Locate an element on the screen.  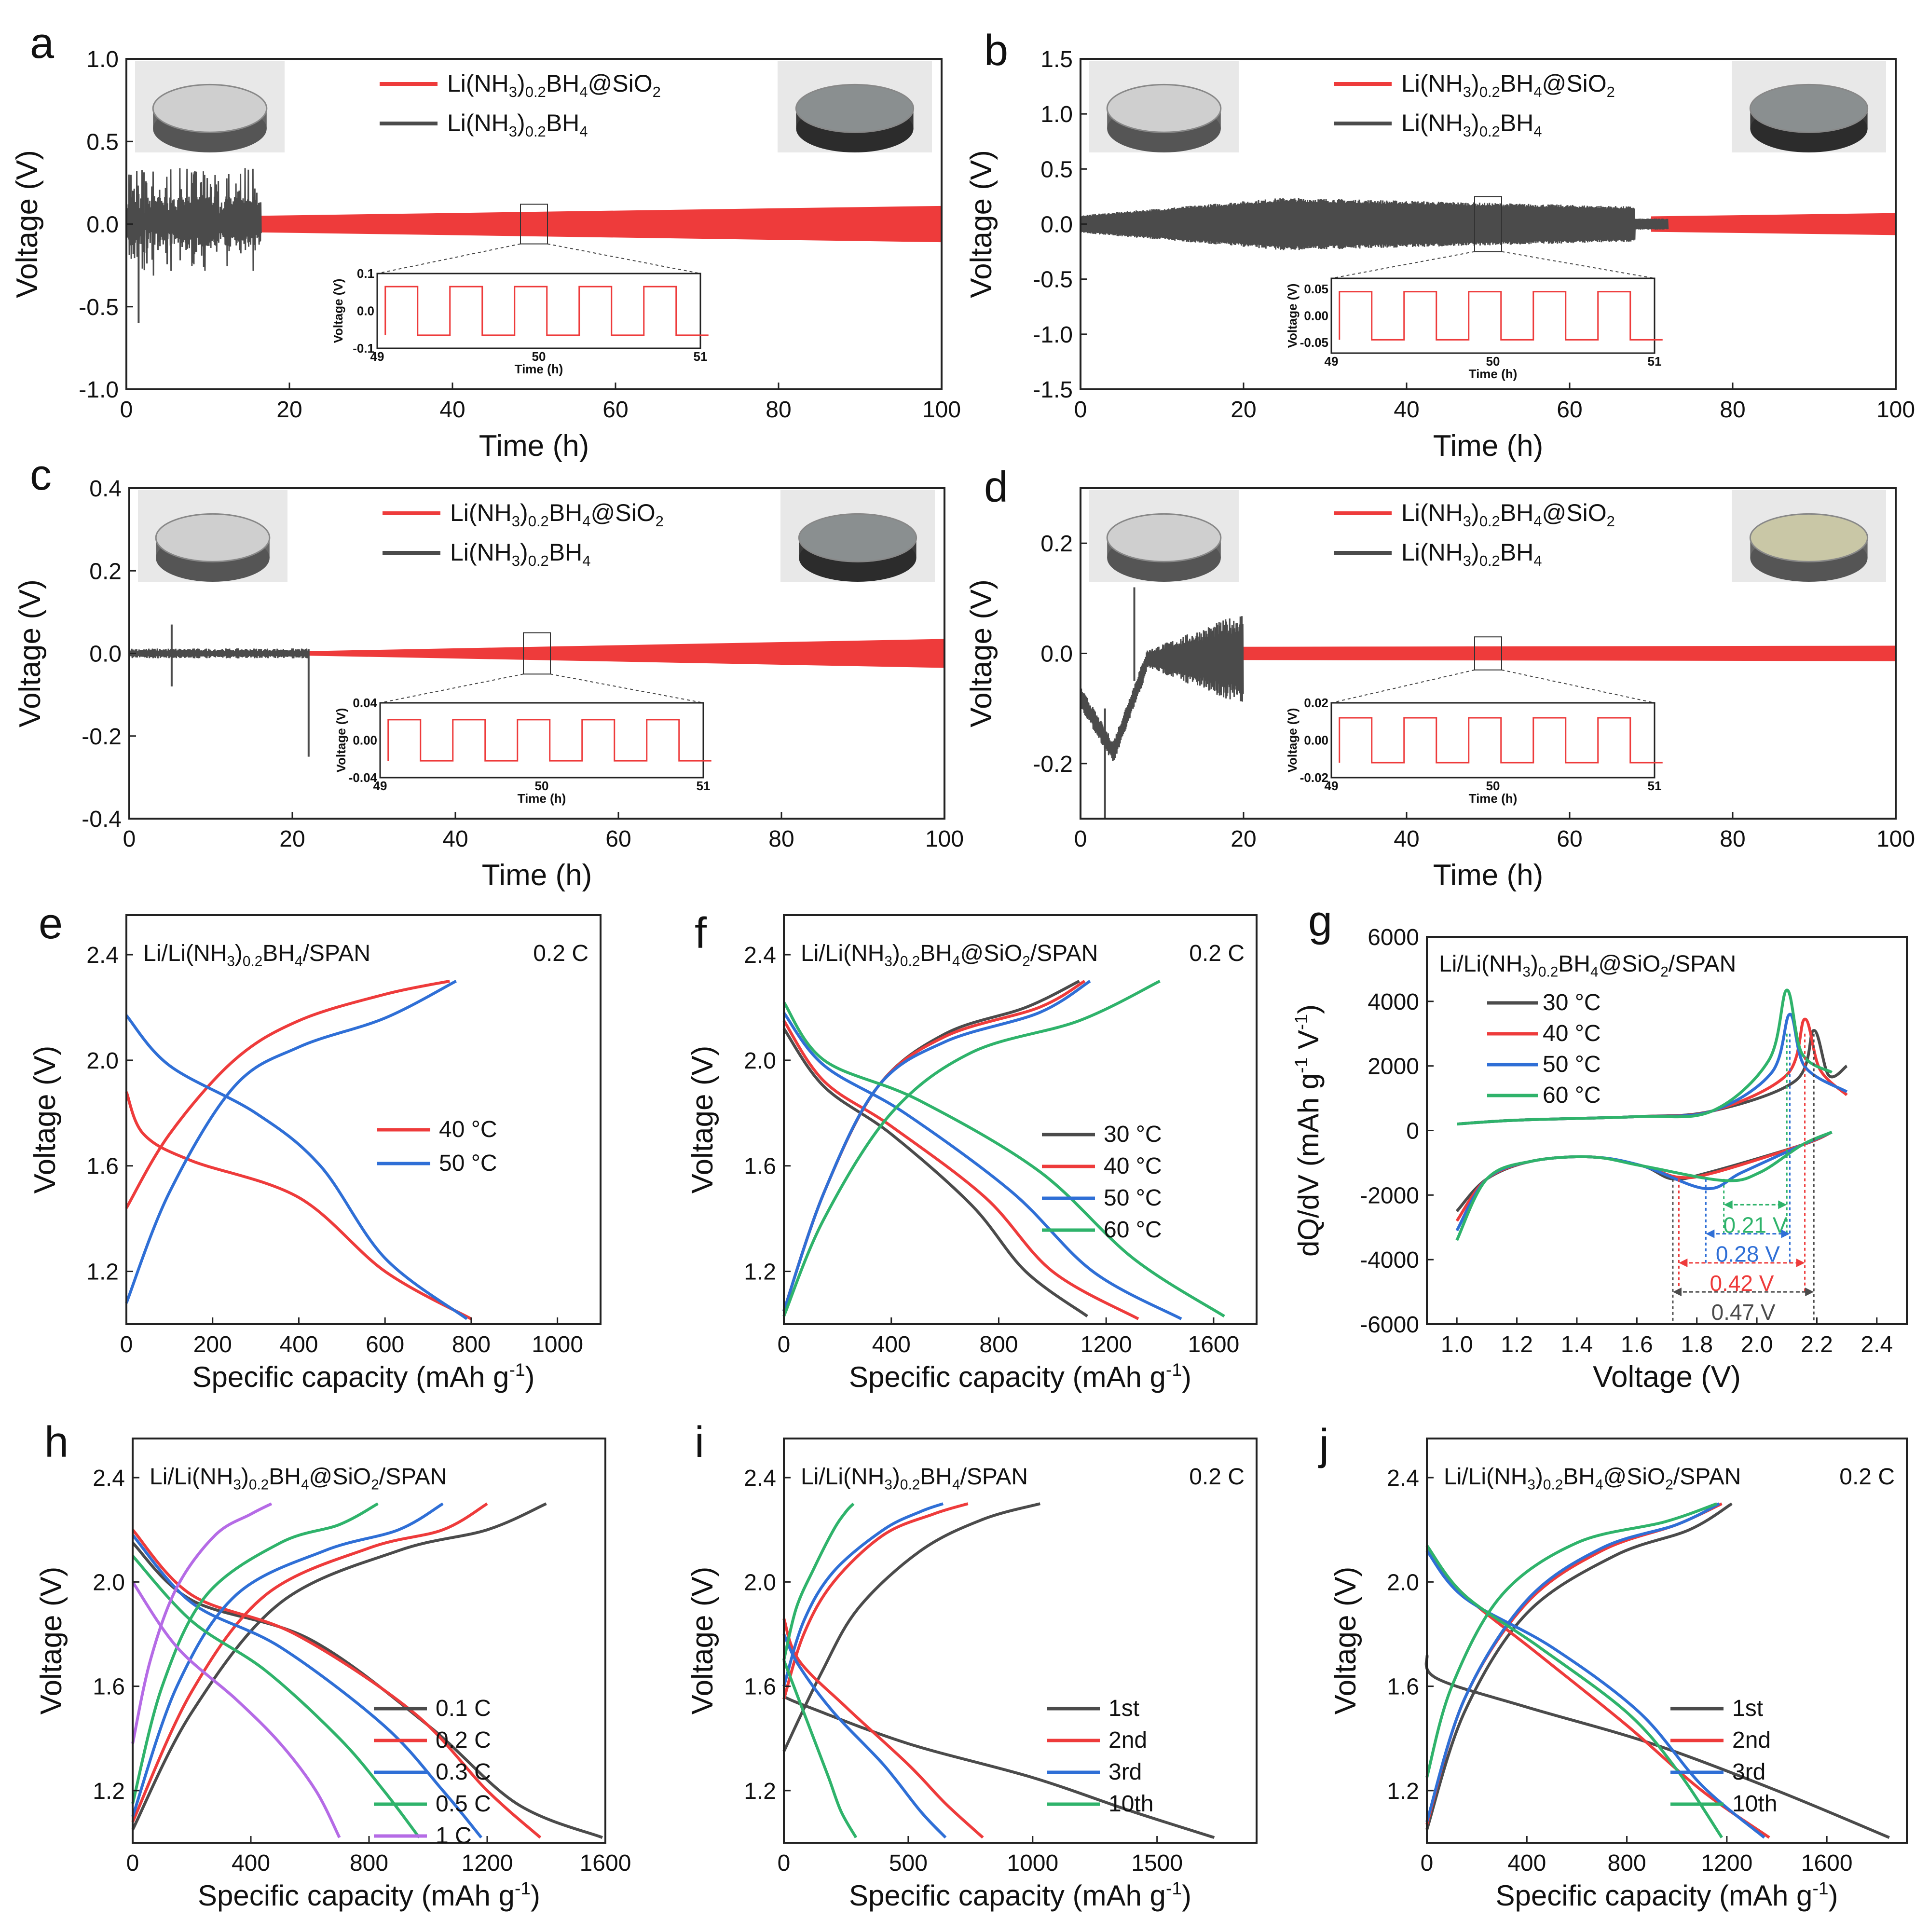
panel-e-xtick-label: 0 is located at coordinates (127, 1344).